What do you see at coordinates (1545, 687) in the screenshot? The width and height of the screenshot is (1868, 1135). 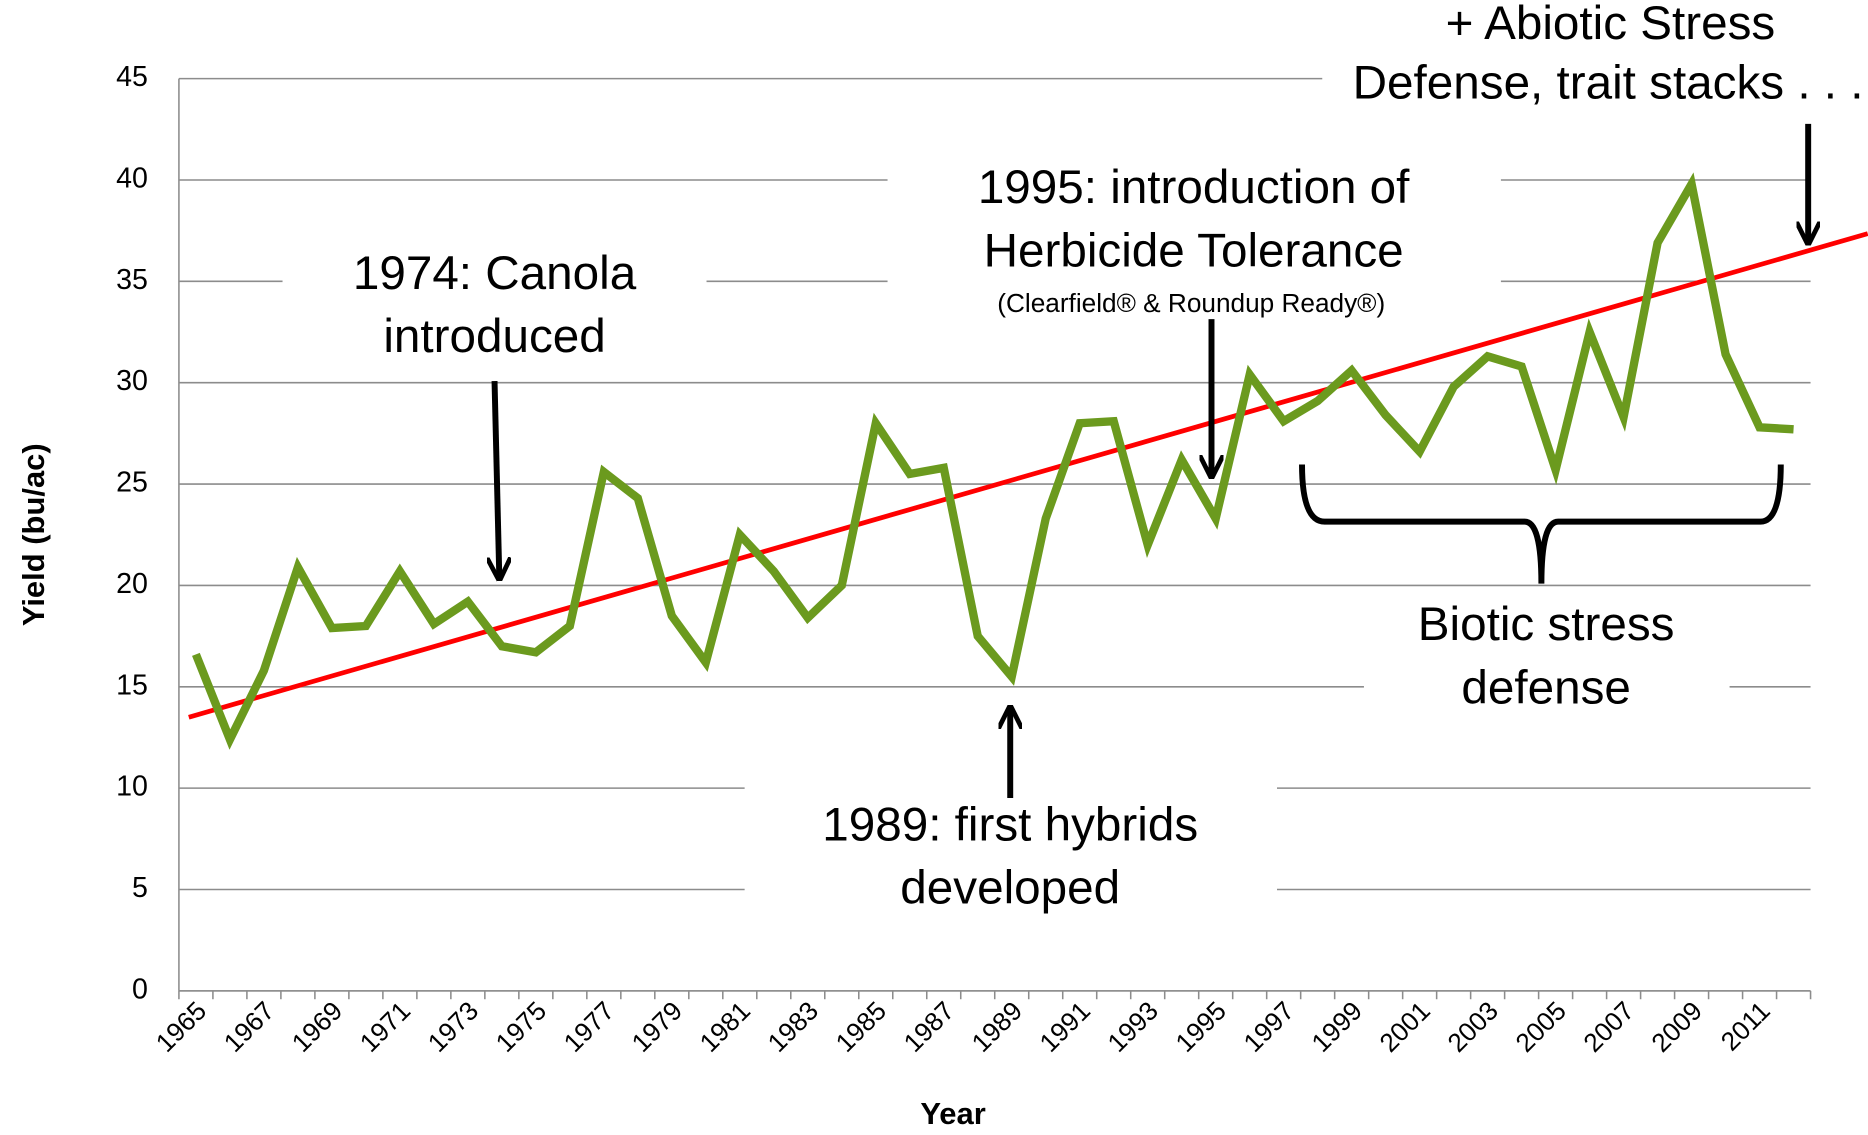 I see `annotation-text: defense` at bounding box center [1545, 687].